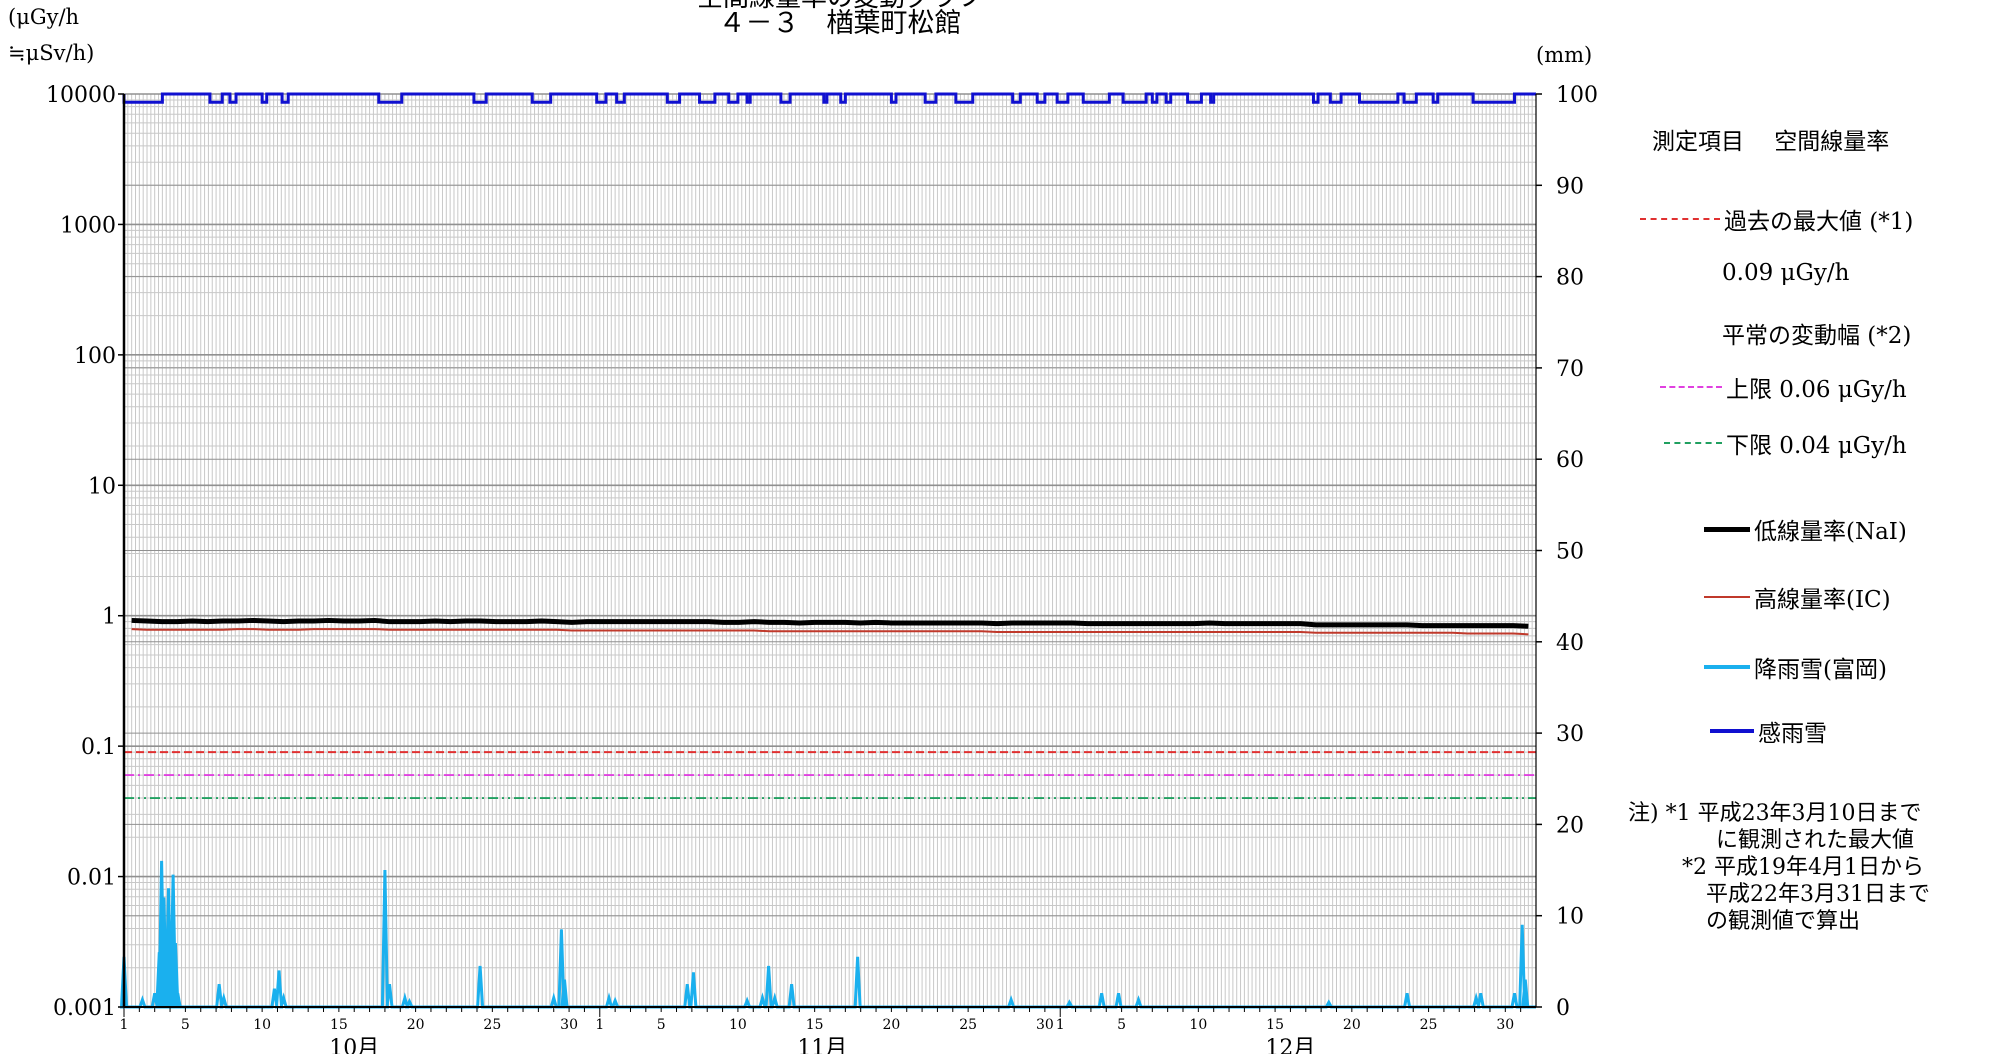  What do you see at coordinates (1816, 446) in the screenshot?
I see `legend-lower-label: 下限 0.04 μGy/h` at bounding box center [1816, 446].